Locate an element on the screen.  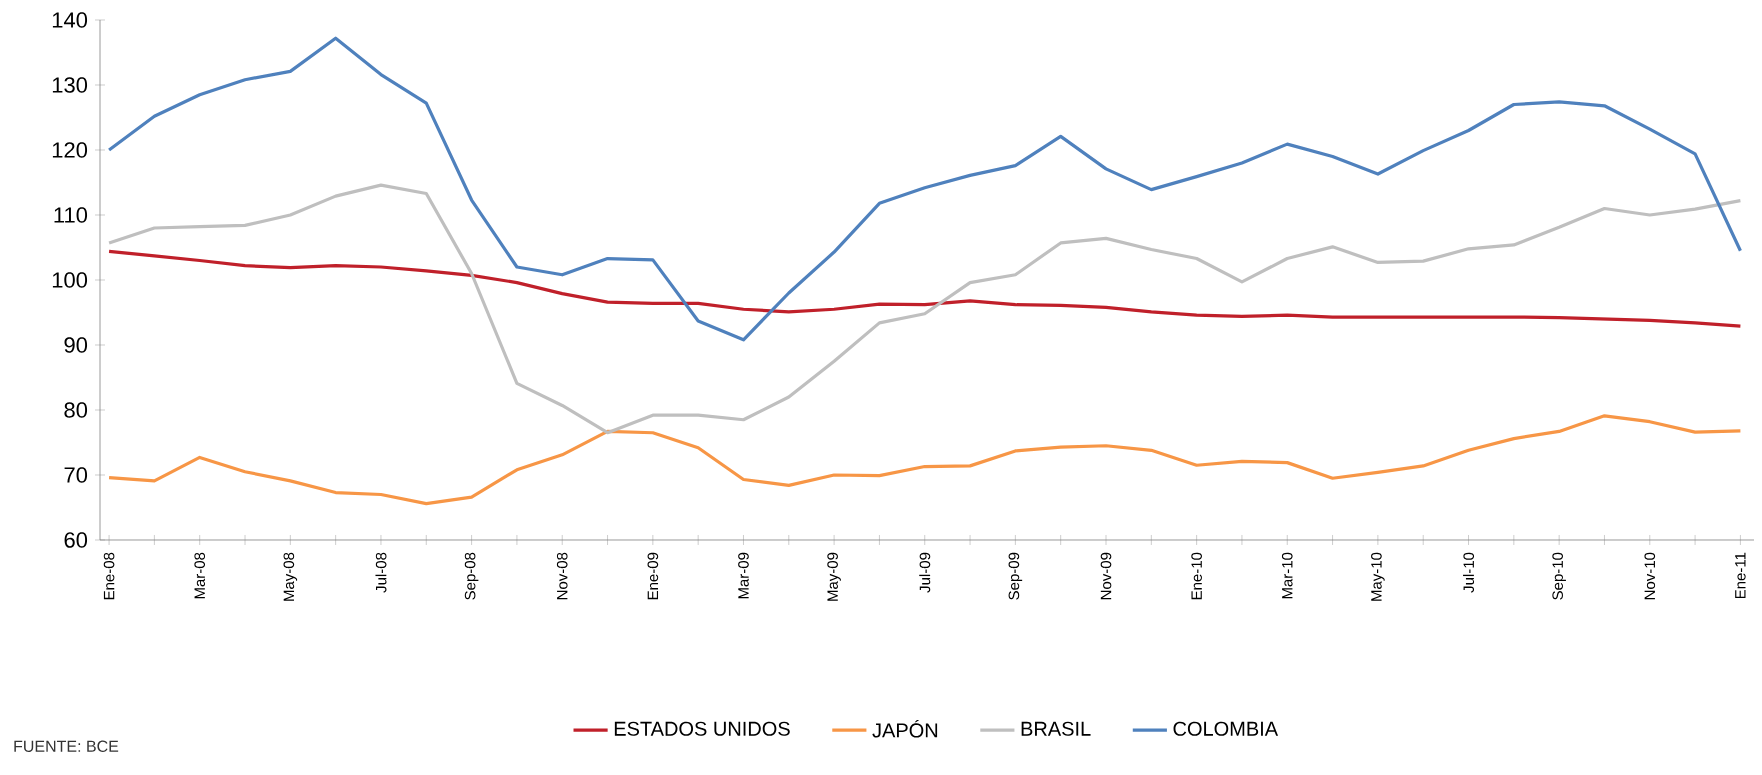
x-tick-label: Nov-10 is located at coordinates (1650, 576).